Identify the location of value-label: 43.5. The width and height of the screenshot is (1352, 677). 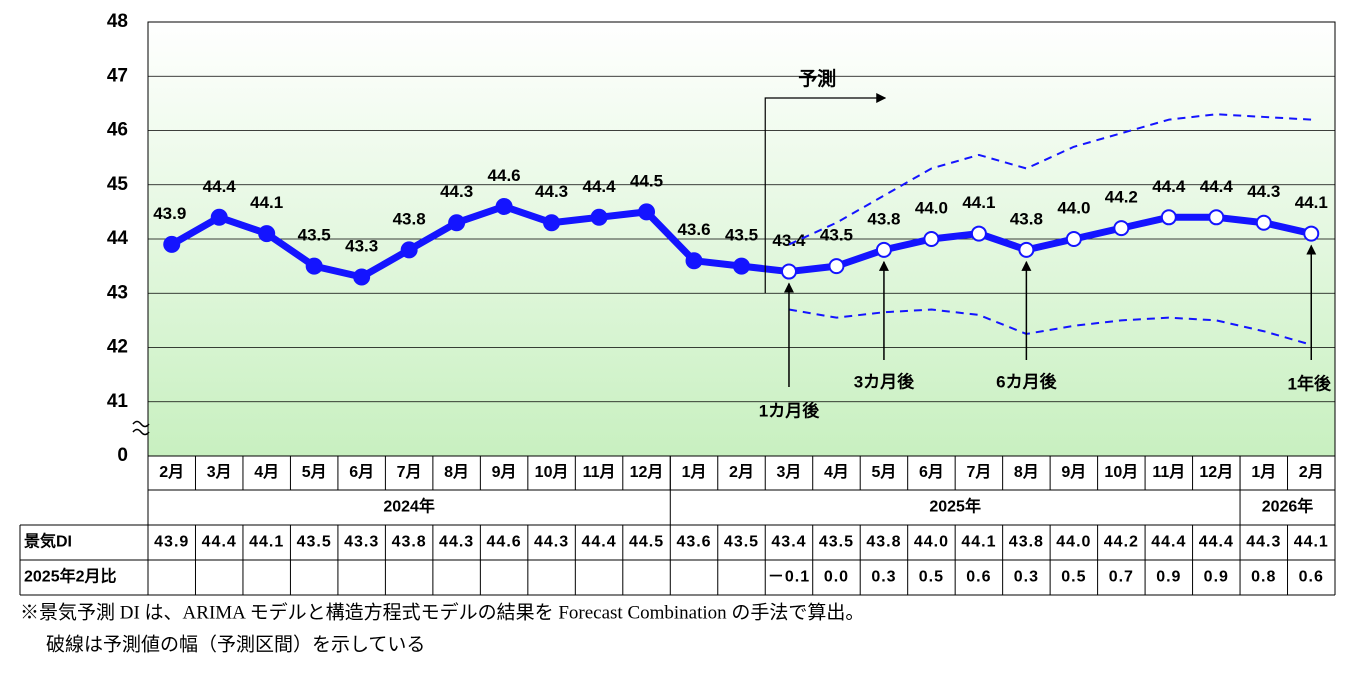
(836, 235).